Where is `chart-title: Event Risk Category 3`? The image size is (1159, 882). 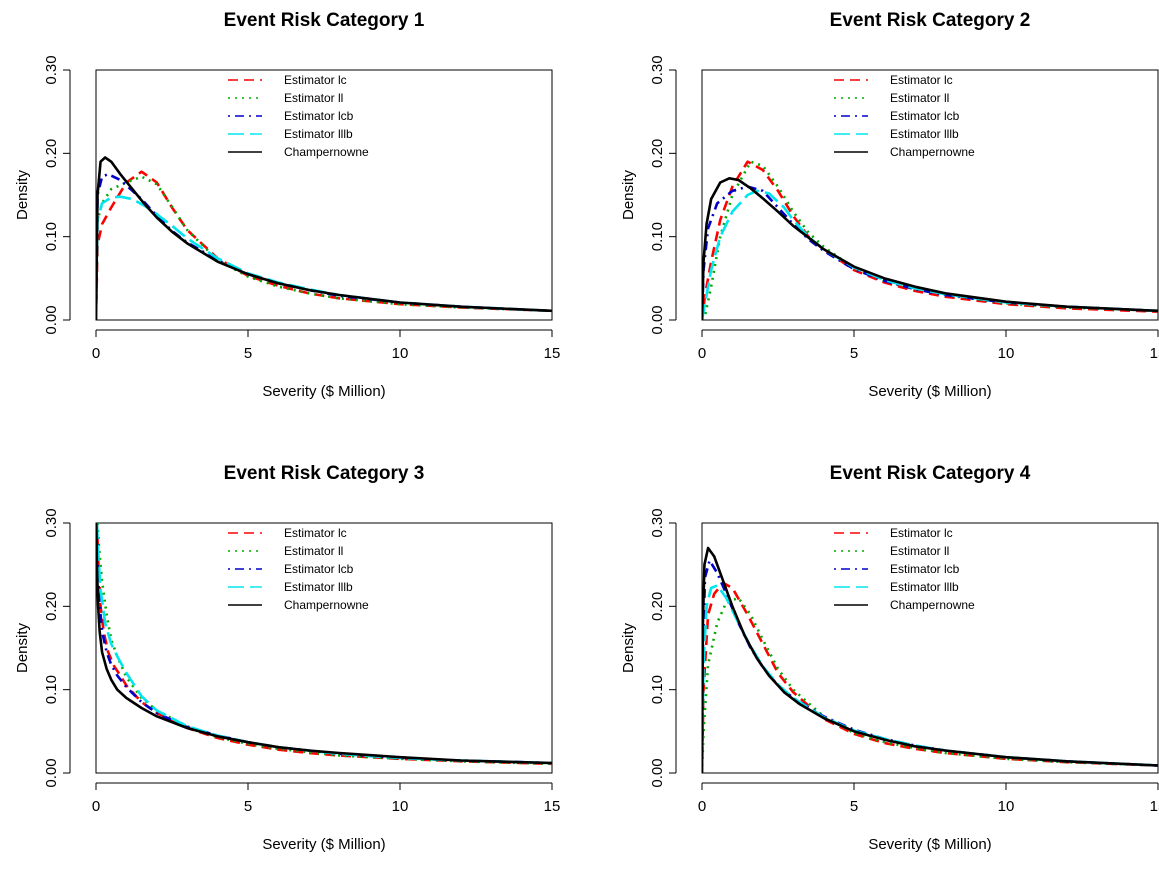 chart-title: Event Risk Category 3 is located at coordinates (324, 473).